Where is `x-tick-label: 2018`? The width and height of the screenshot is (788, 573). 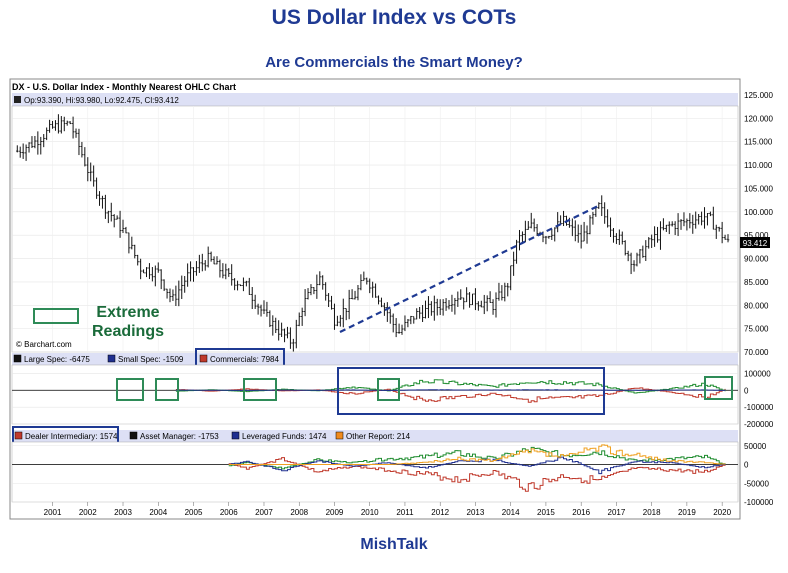
x-tick-label: 2018 is located at coordinates (652, 512).